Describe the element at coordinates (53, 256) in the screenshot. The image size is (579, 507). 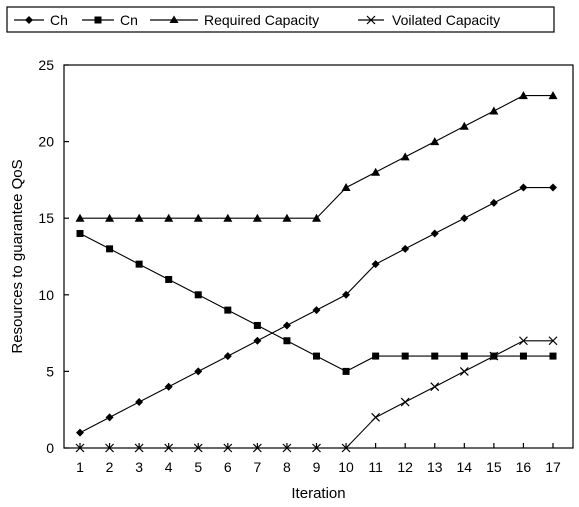
I see `y-axis: 0 5 10 15 20 25` at that location.